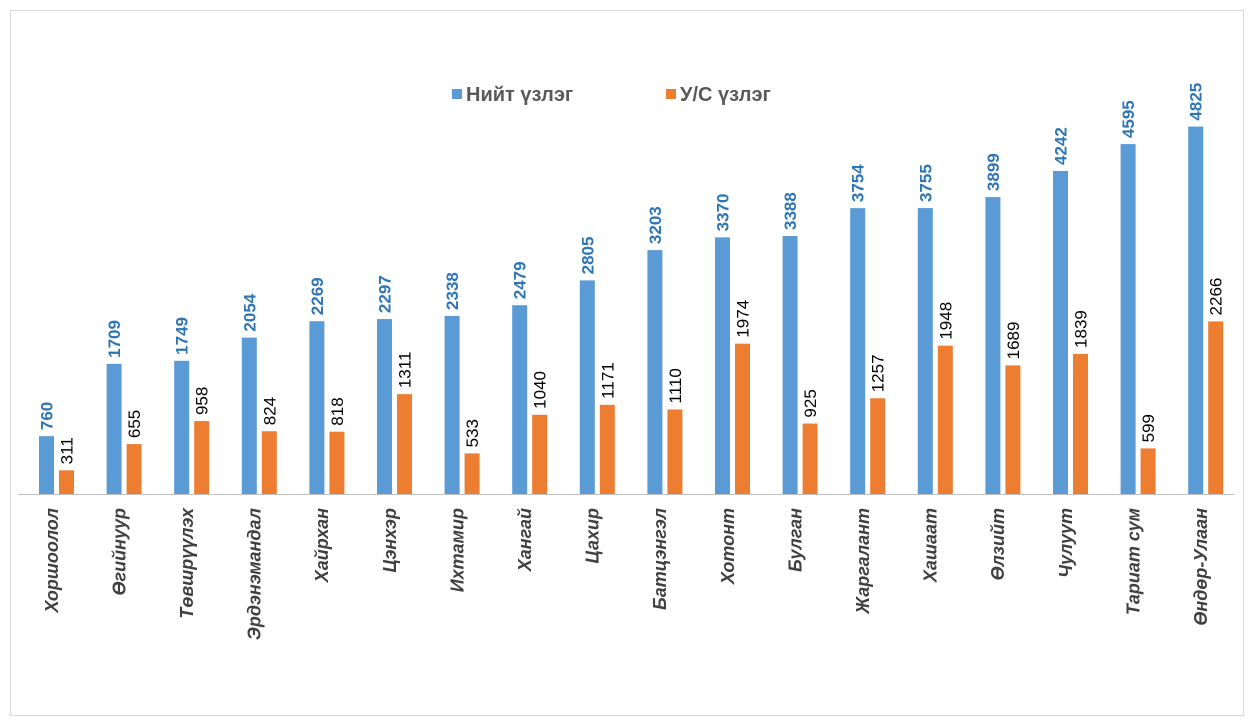 The image size is (1256, 728). I want to click on data-label-total: 3754, so click(858, 183).